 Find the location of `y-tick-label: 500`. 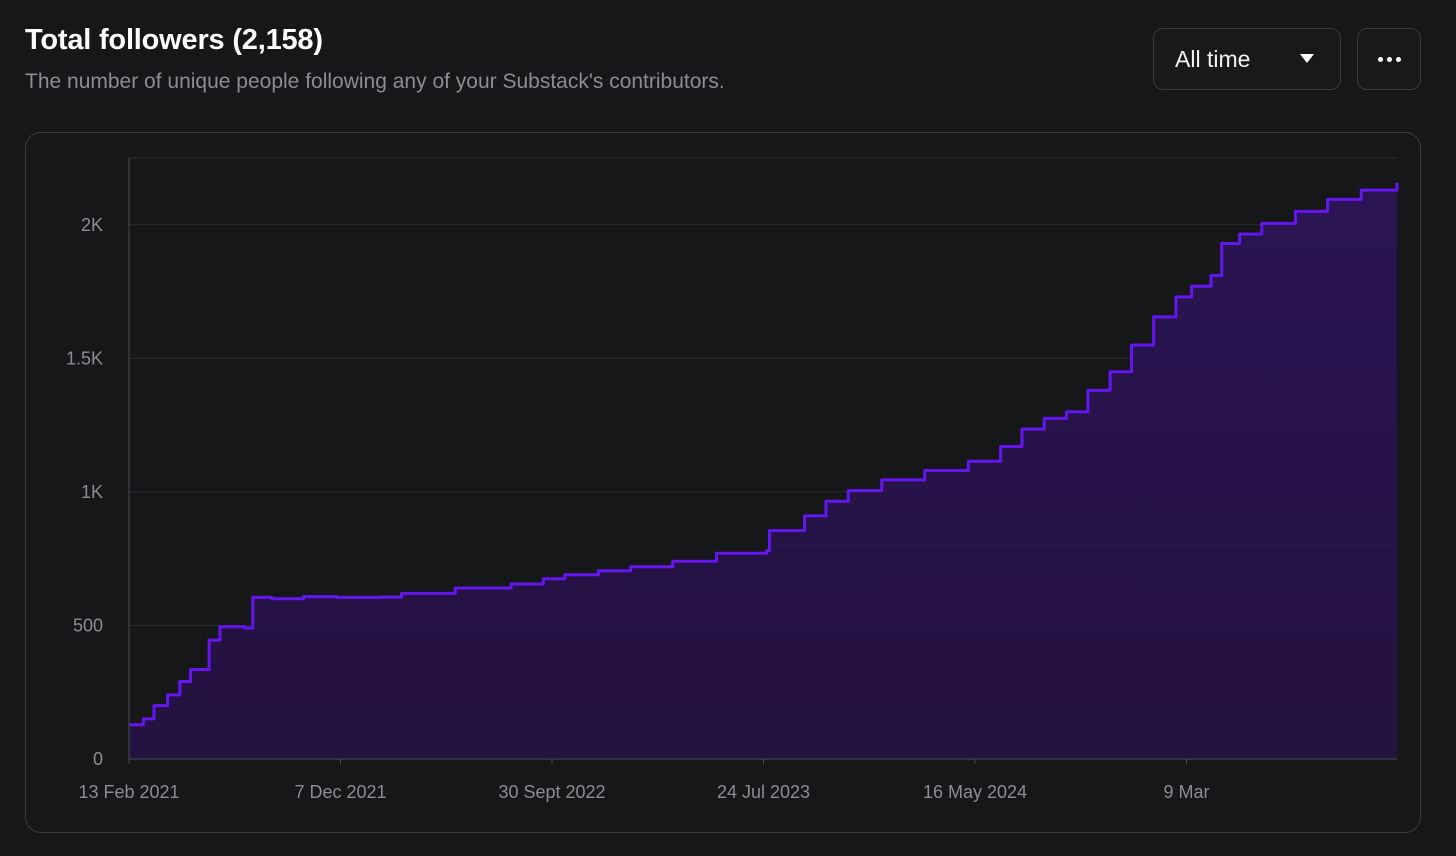

y-tick-label: 500 is located at coordinates (88, 625).